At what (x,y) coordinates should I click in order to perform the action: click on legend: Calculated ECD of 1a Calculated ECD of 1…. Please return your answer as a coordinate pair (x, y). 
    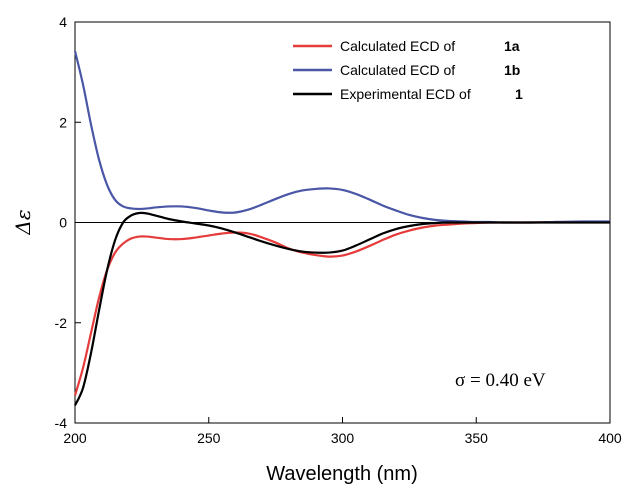
    Looking at the image, I should click on (408, 70).